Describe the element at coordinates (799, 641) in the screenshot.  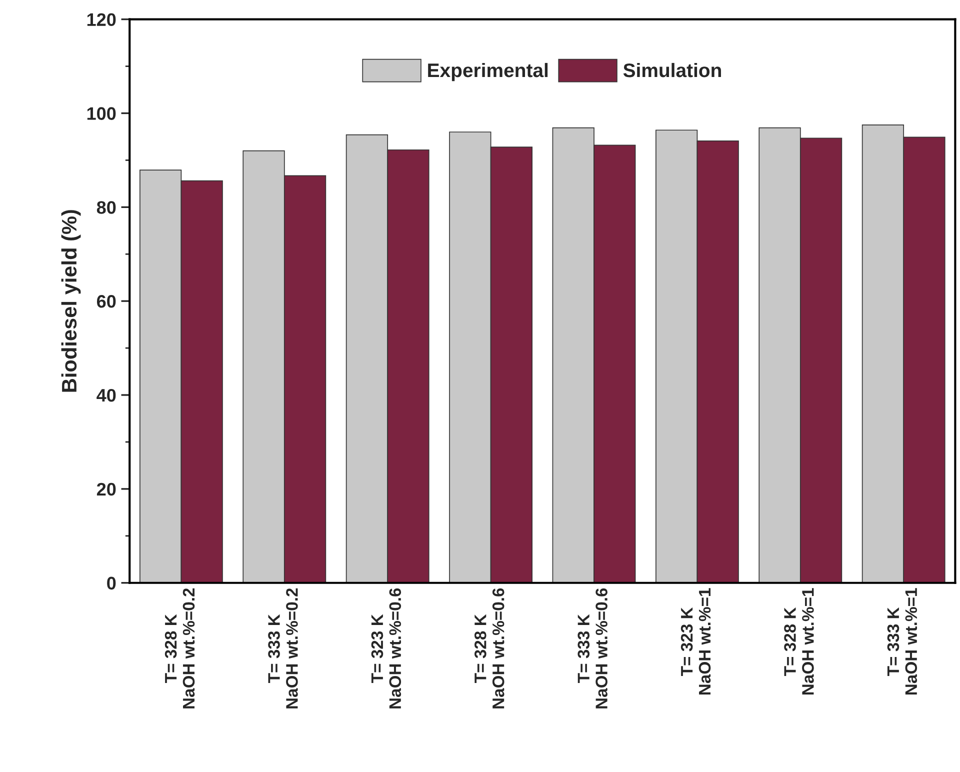
I see `x-tick-label: T= 328 K NaOH wt.%=1` at that location.